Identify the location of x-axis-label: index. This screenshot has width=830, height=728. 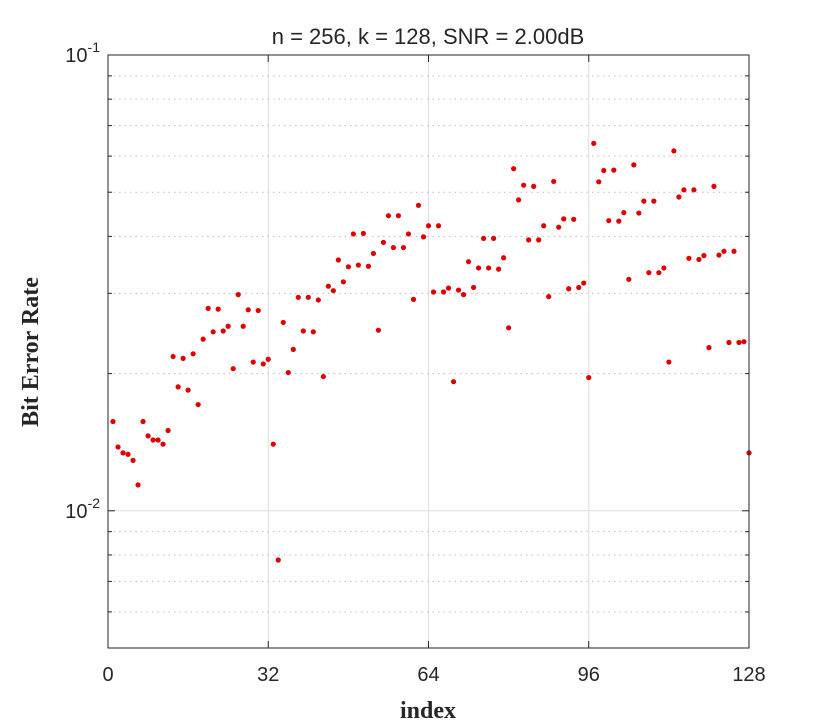
(428, 711).